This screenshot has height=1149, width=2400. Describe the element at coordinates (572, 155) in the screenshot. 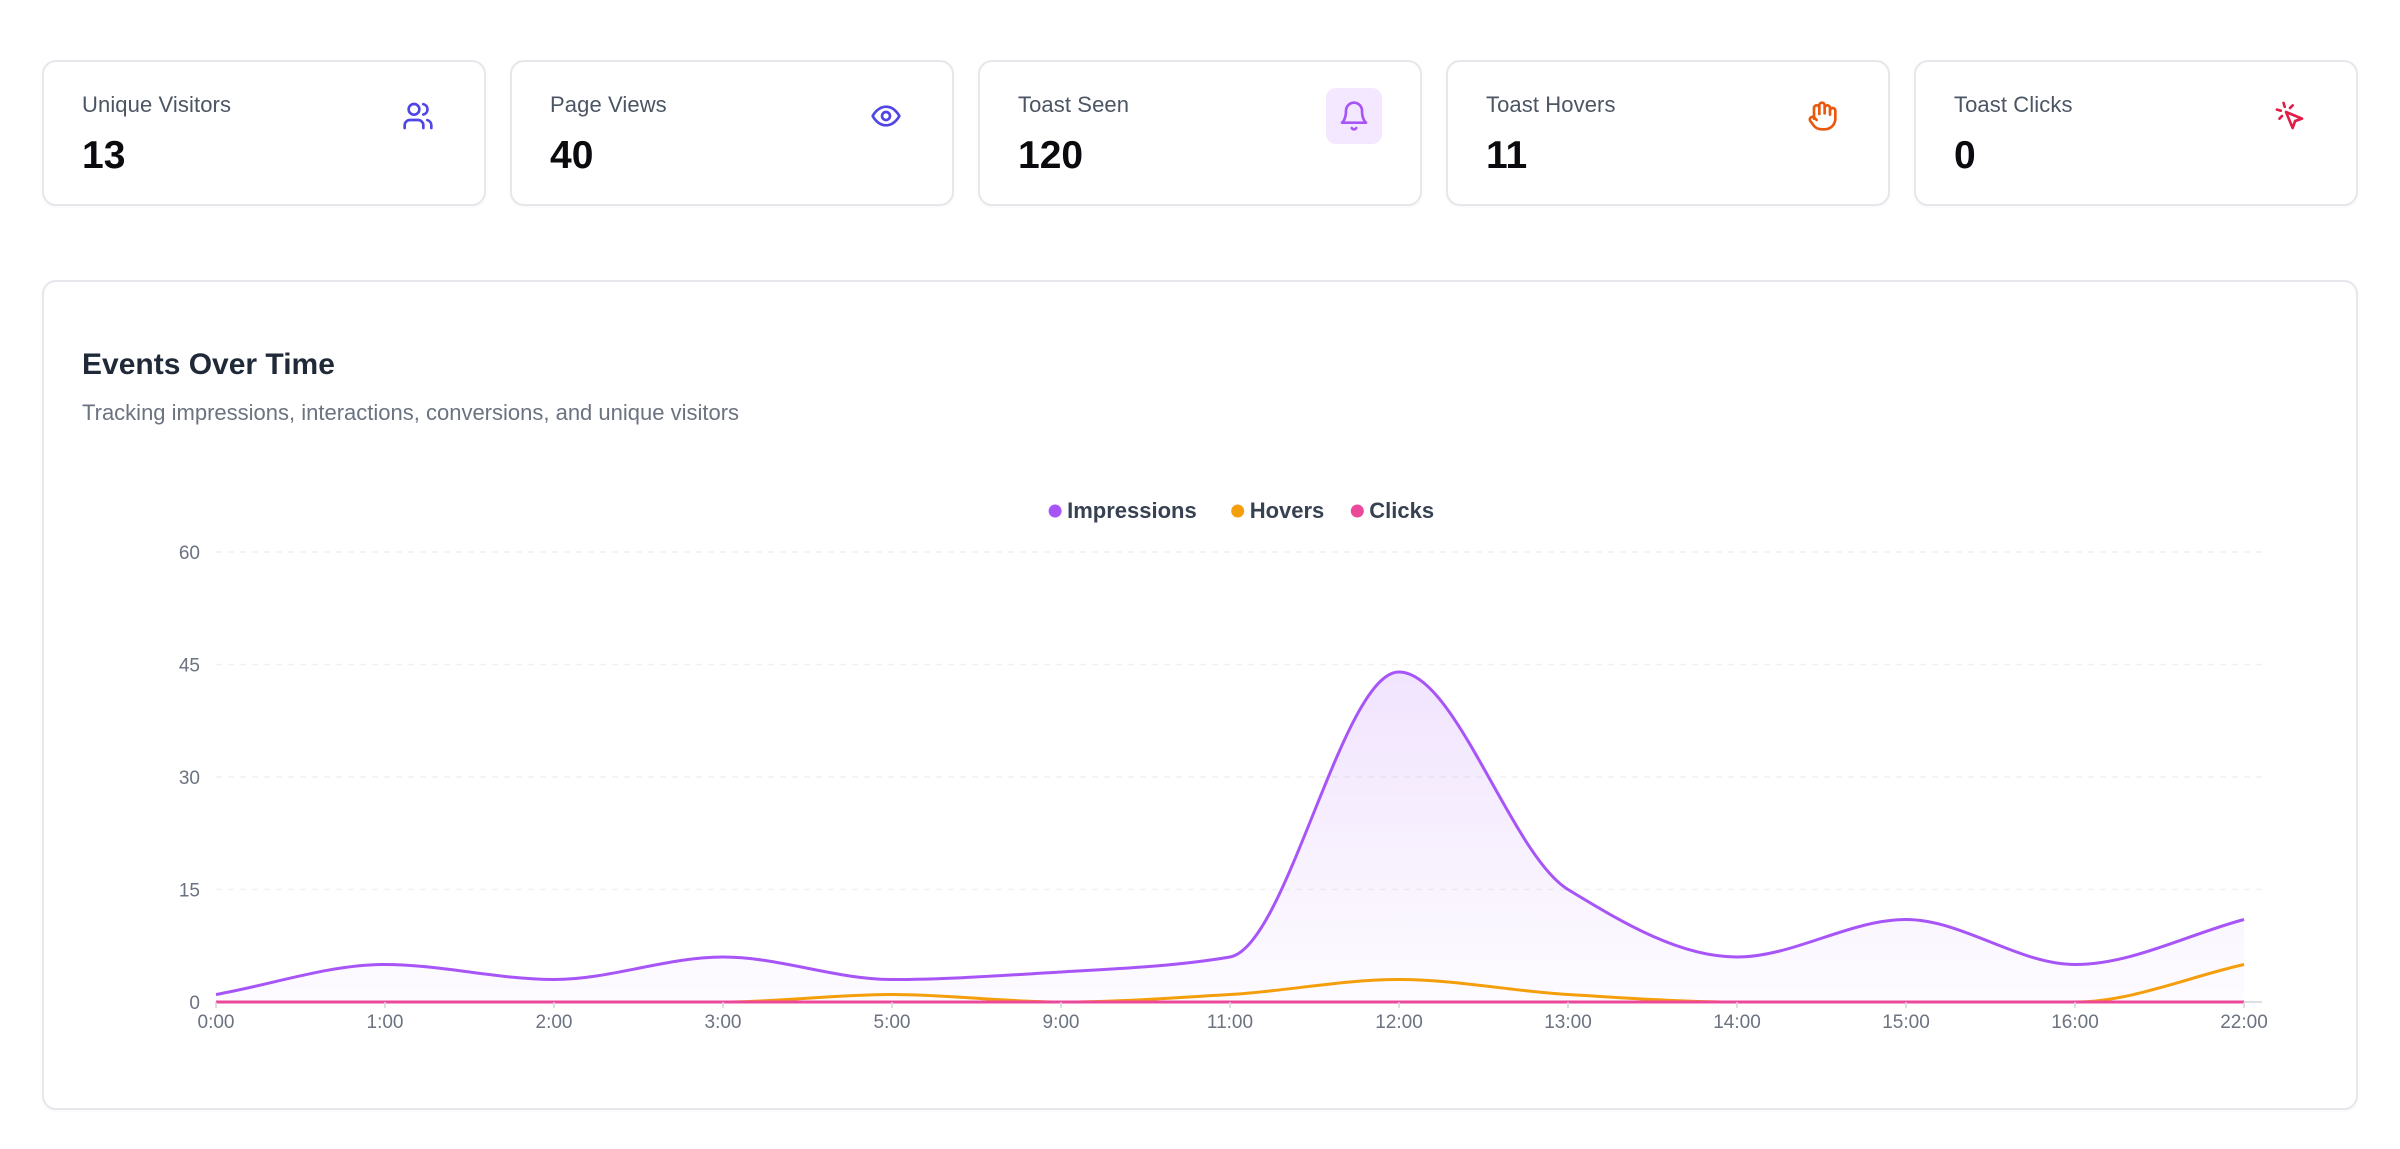

I see `stat-value: 40` at that location.